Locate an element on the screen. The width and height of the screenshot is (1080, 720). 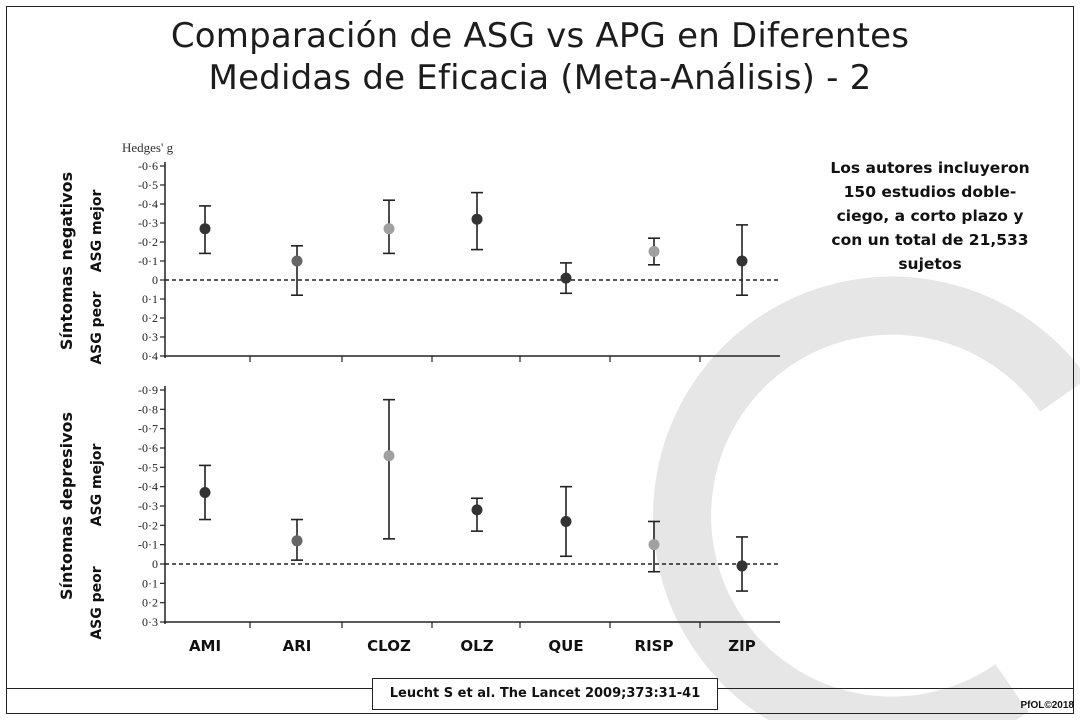
x-category-label: QUE is located at coordinates (565, 646).